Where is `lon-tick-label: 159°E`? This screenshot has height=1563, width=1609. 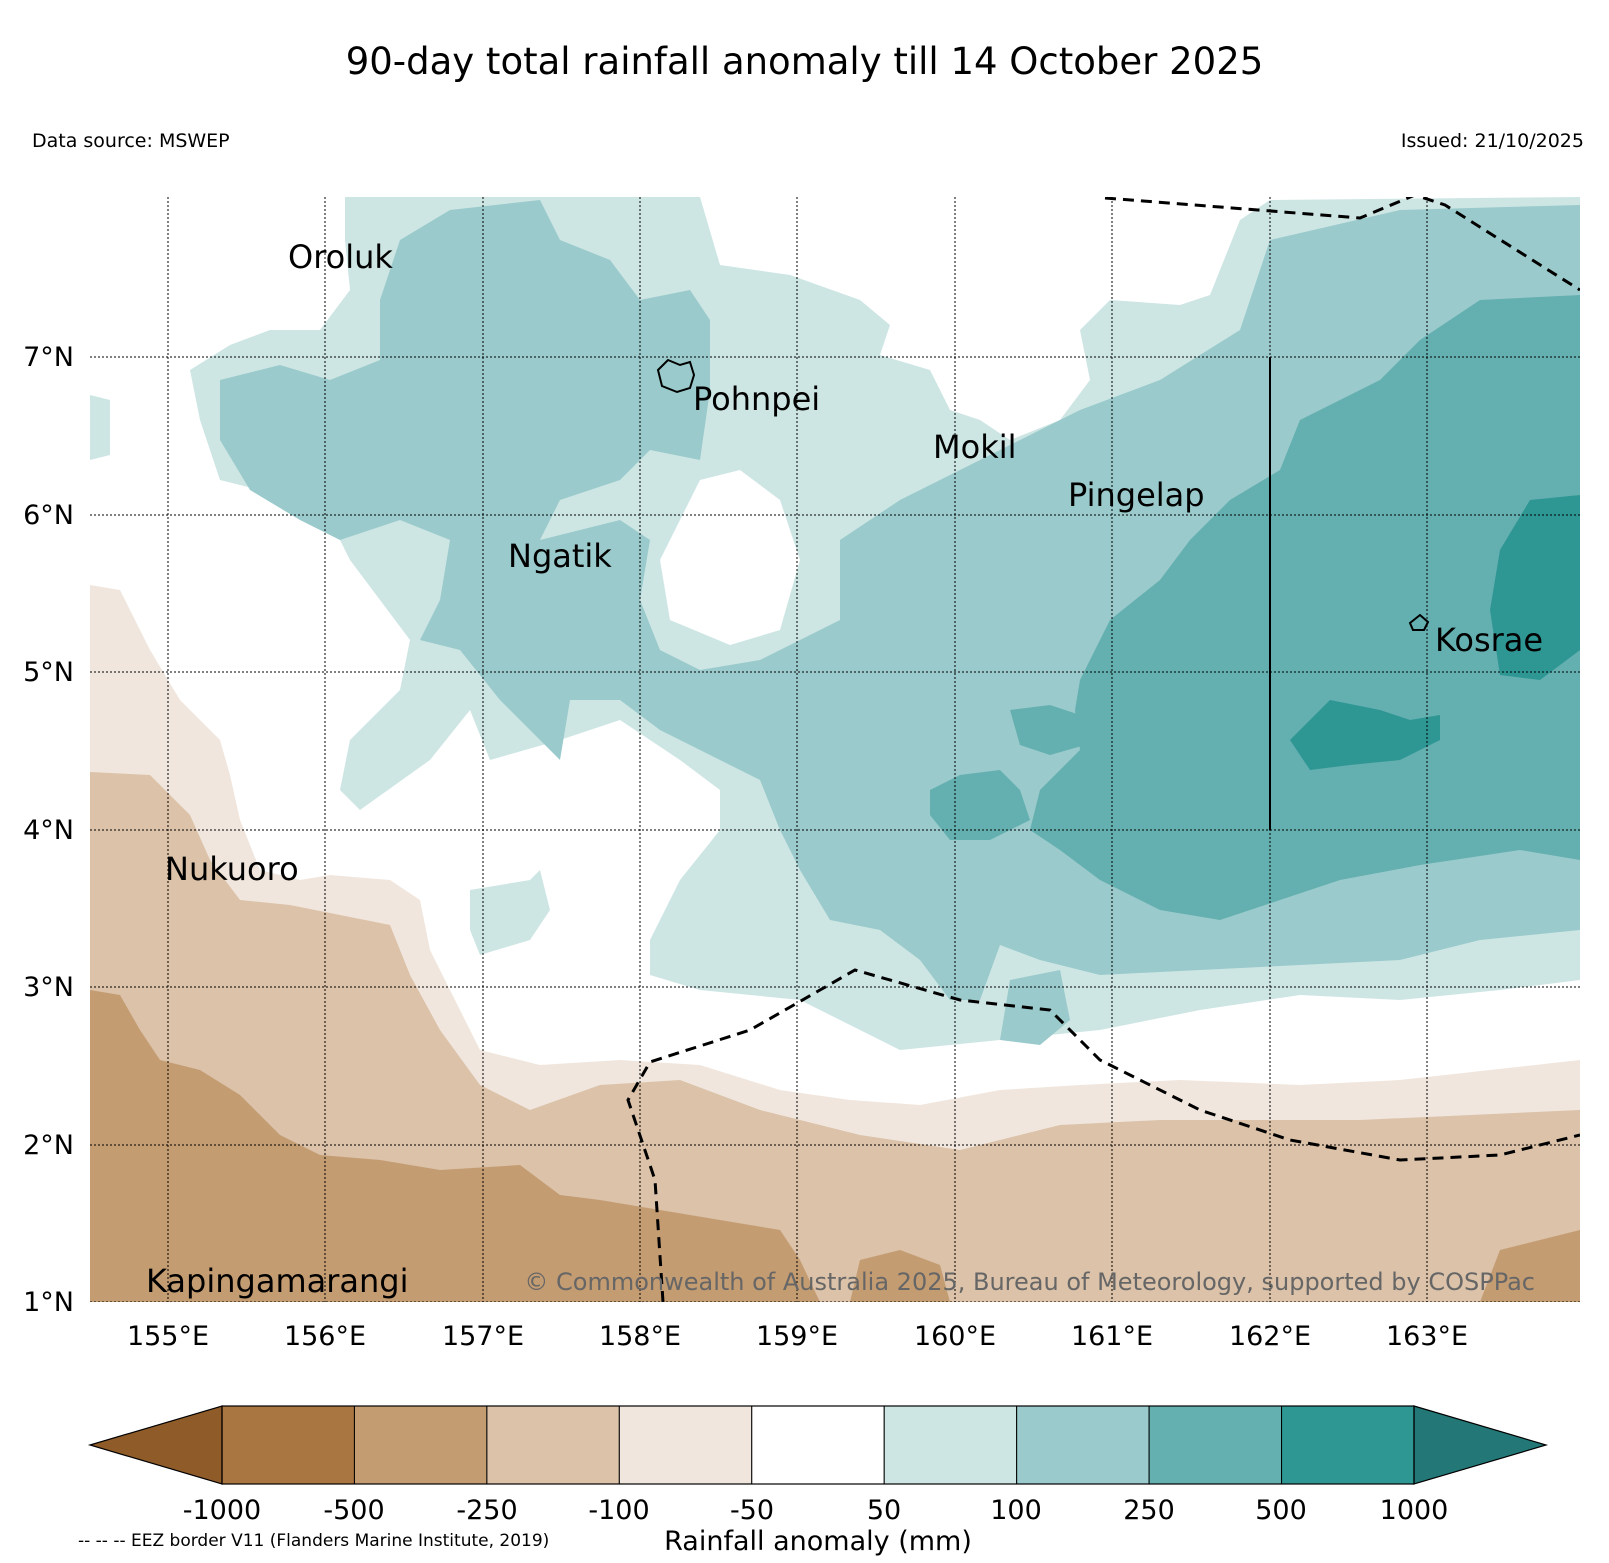
lon-tick-label: 159°E is located at coordinates (797, 1336).